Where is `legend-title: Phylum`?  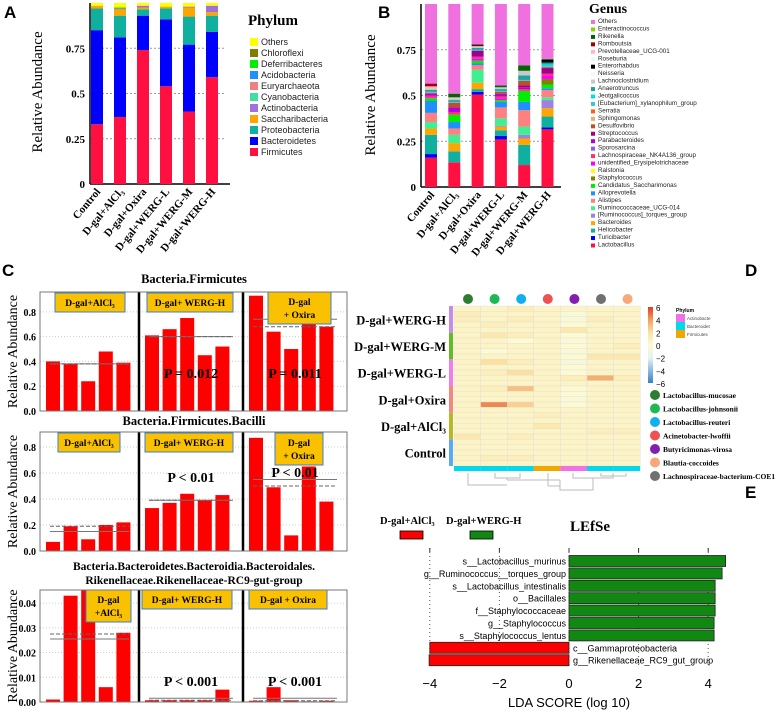 legend-title: Phylum is located at coordinates (273, 21).